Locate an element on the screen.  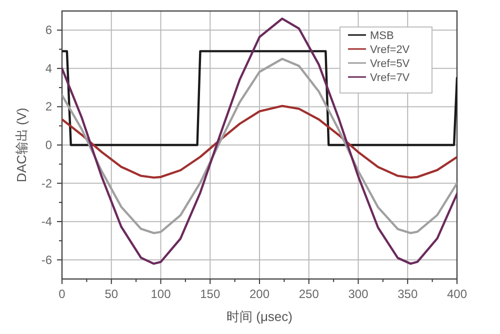
legend-label: Vref=7V is located at coordinates (390, 78).